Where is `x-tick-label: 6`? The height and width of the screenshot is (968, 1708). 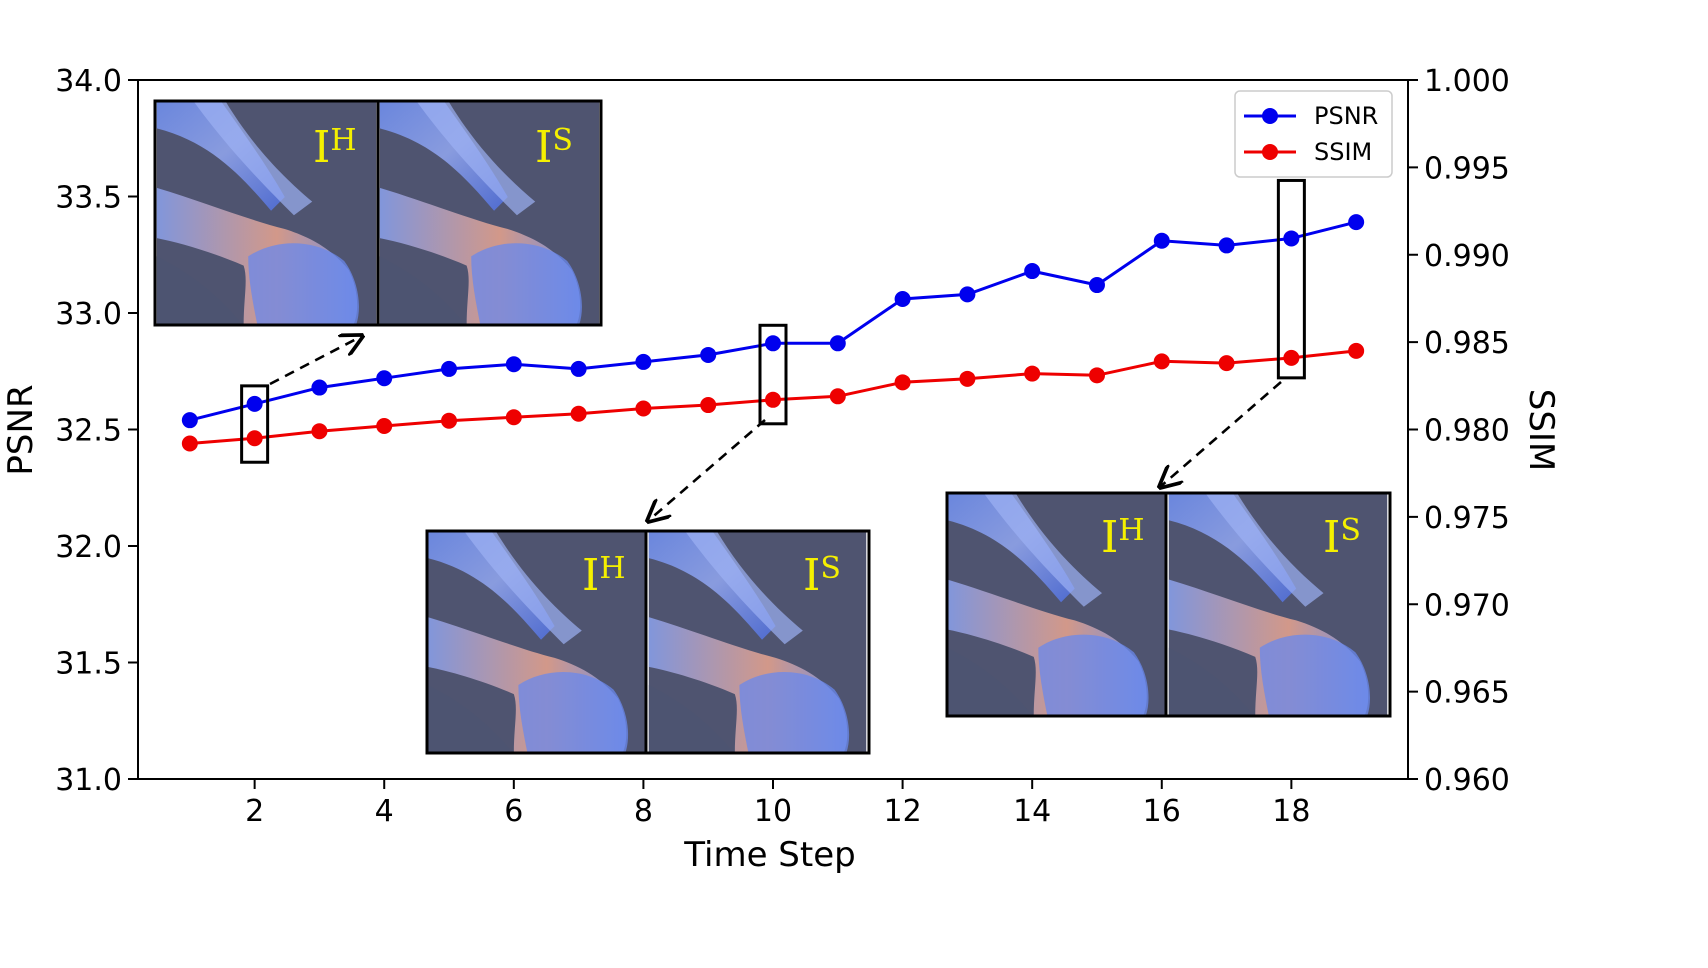
x-tick-label: 6 is located at coordinates (513, 811).